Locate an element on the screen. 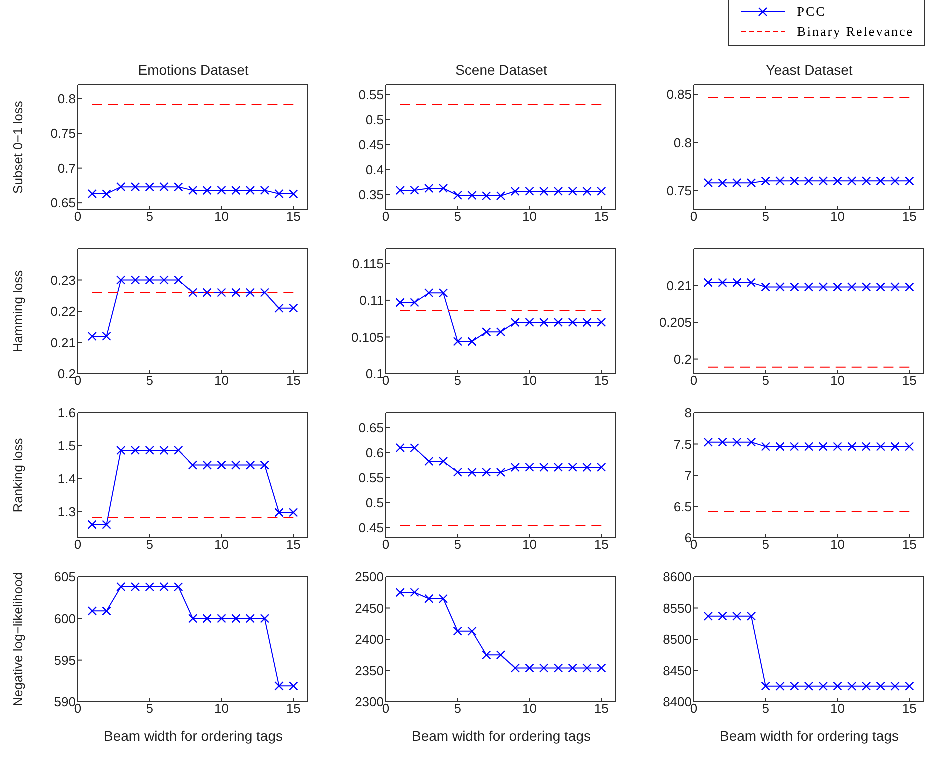 This screenshot has height=763, width=927. y-tick-label: 6 is located at coordinates (688, 538).